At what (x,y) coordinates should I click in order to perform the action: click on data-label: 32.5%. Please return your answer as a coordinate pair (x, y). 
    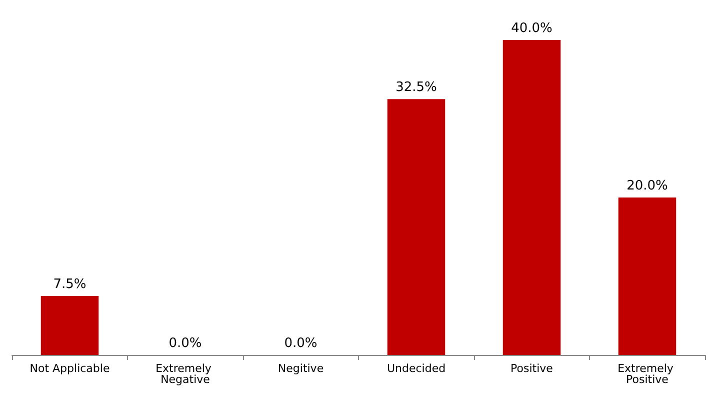
    Looking at the image, I should click on (416, 88).